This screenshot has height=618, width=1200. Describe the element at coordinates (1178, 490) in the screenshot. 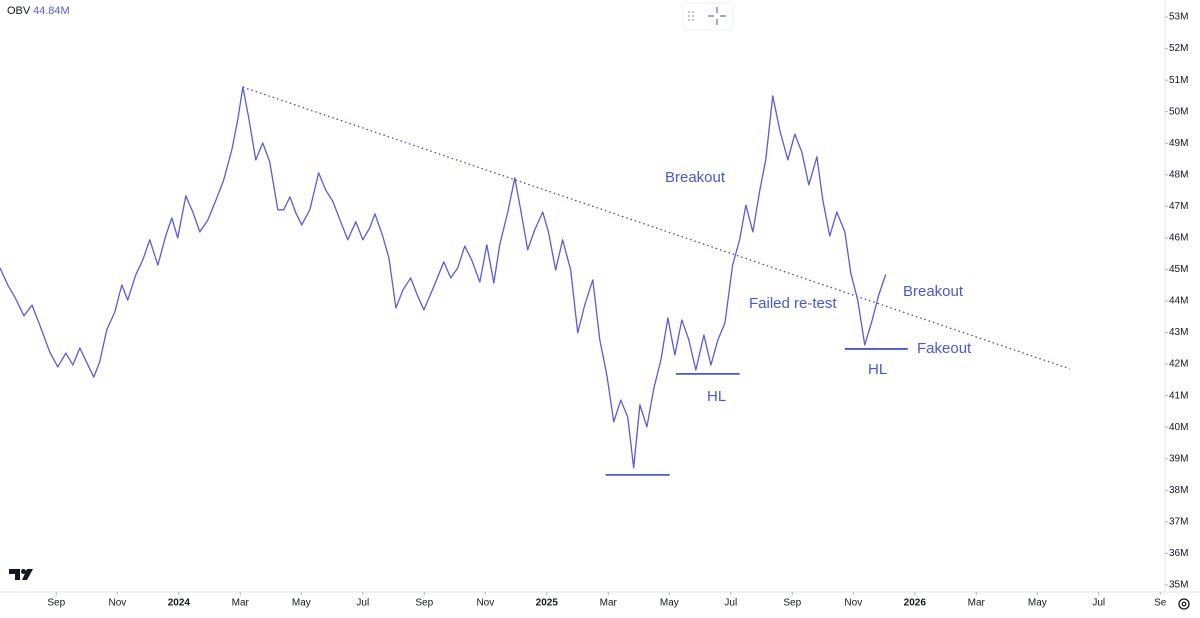

I see `y-tick-label: 38M` at that location.